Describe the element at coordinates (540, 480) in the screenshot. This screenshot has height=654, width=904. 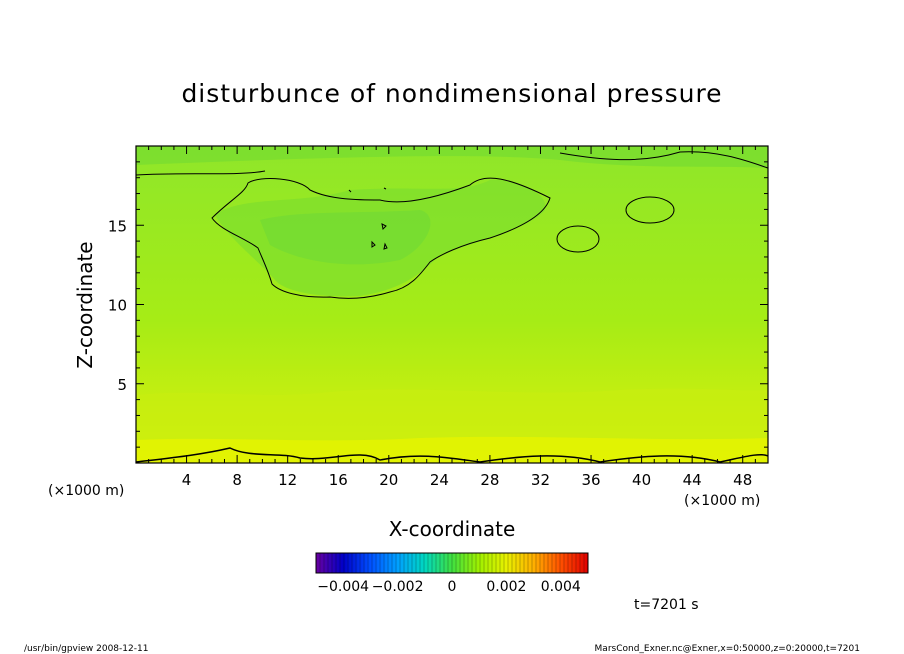
I see `x-tick-label: 32` at that location.